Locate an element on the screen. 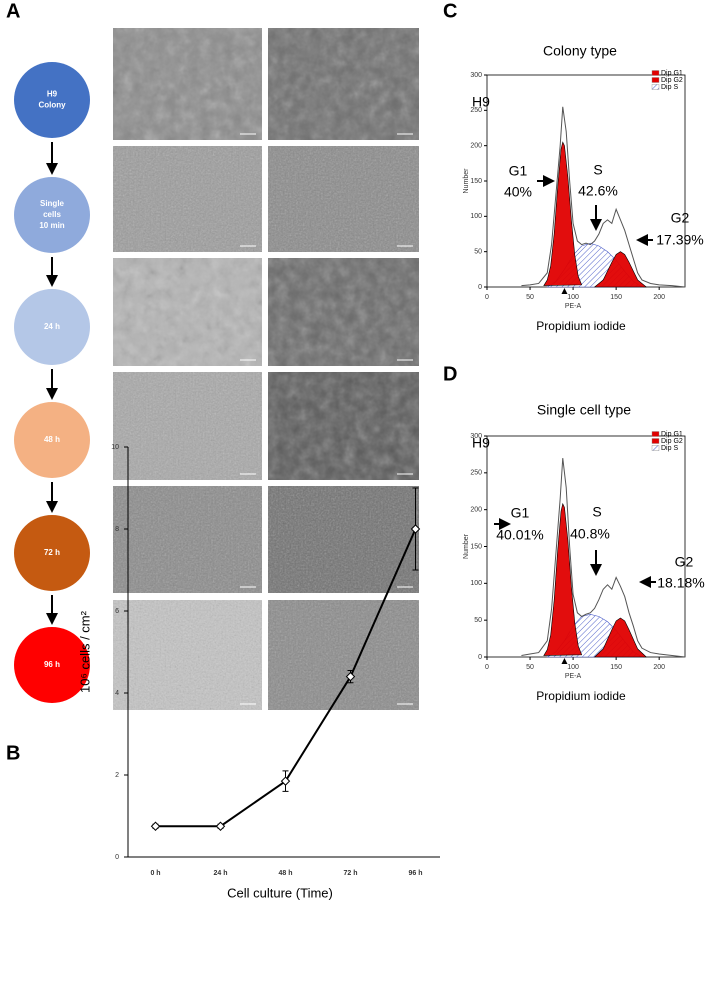 The width and height of the screenshot is (715, 987). step-label: cells is located at coordinates (52, 214).